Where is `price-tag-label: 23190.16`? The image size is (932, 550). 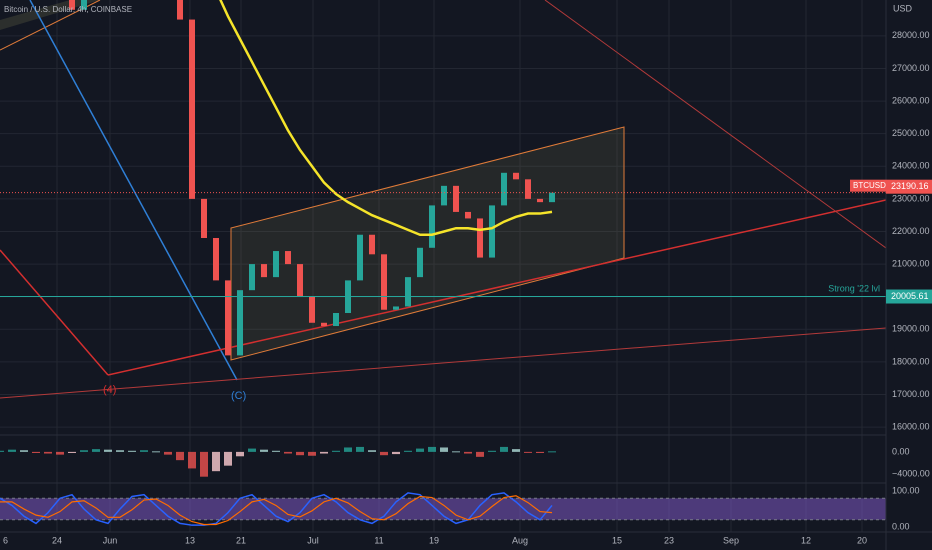 price-tag-label: 23190.16 is located at coordinates (910, 186).